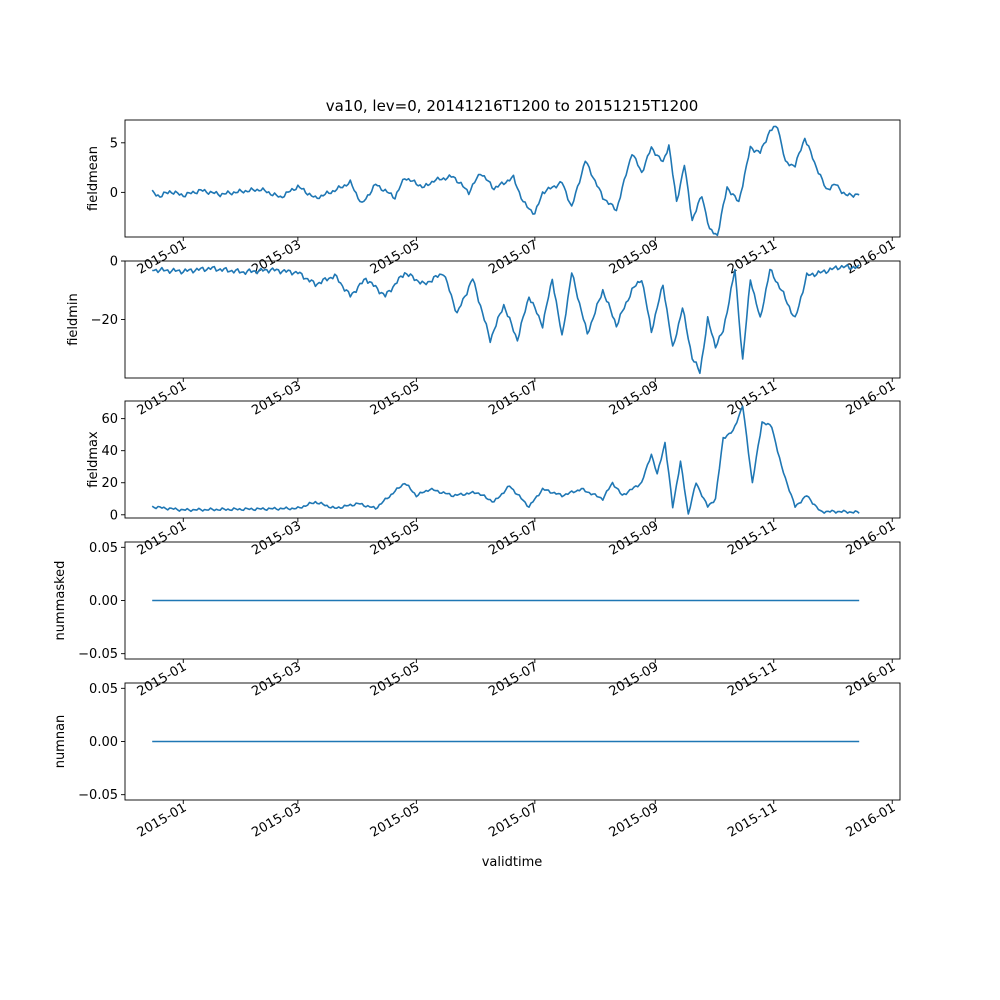 The image size is (1000, 1000). What do you see at coordinates (60, 601) in the screenshot?
I see `y-axis-label: nummasked` at bounding box center [60, 601].